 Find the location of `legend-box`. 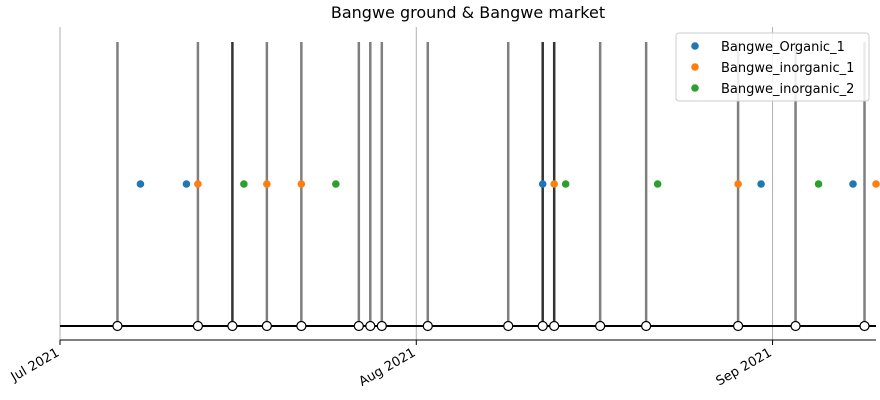

legend-box is located at coordinates (772, 67).